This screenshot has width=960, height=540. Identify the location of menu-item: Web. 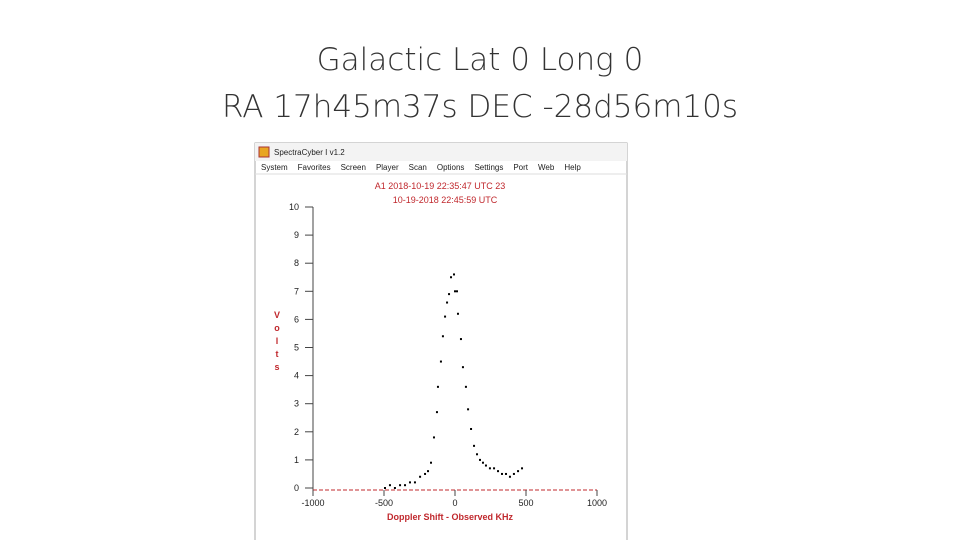
(546, 167).